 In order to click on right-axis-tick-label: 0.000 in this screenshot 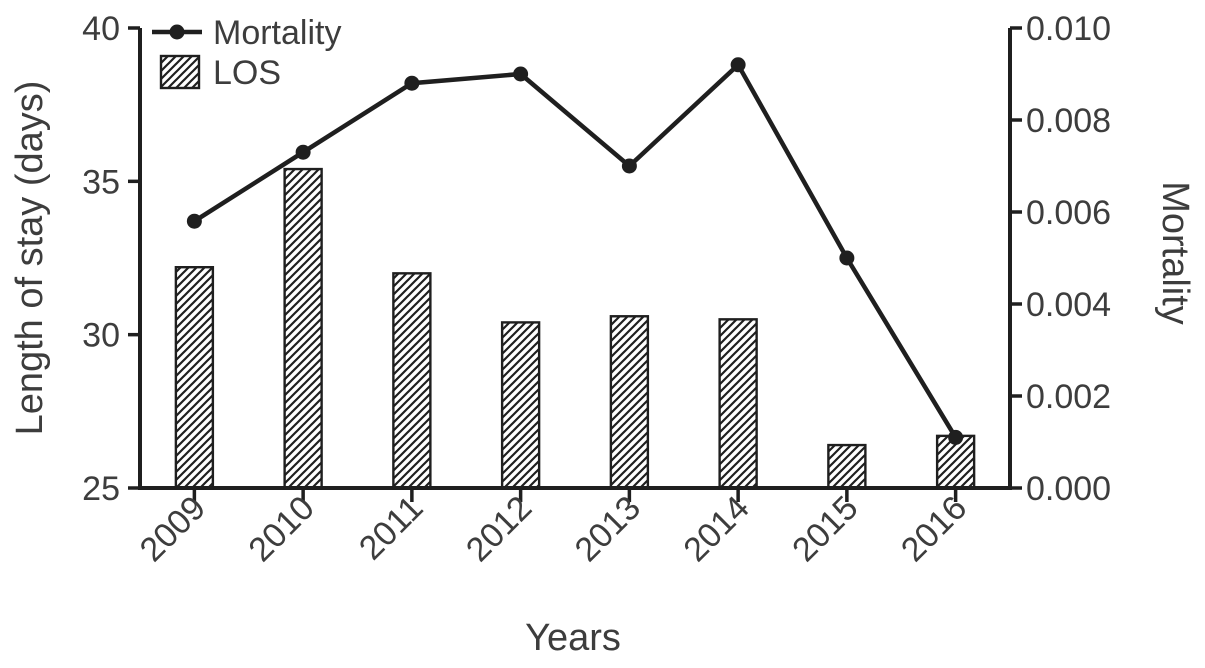, I will do `click(1068, 489)`.